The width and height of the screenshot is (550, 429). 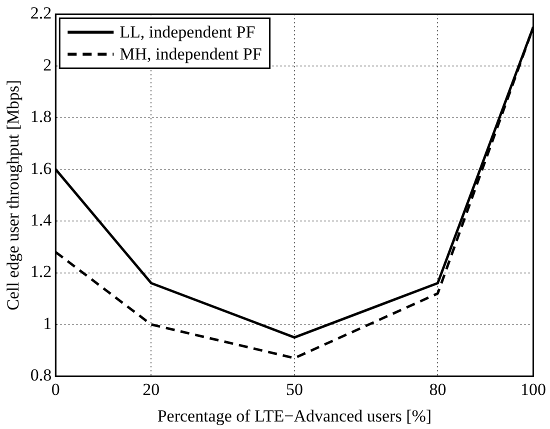 I want to click on x-tick-label: 0, so click(x=55, y=389).